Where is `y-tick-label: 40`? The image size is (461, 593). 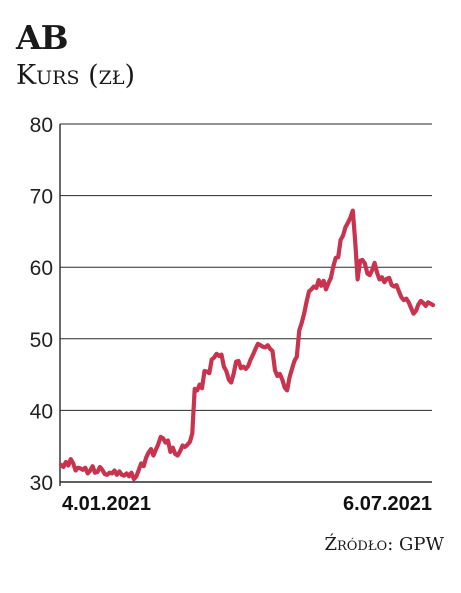 y-tick-label: 40 is located at coordinates (41, 411).